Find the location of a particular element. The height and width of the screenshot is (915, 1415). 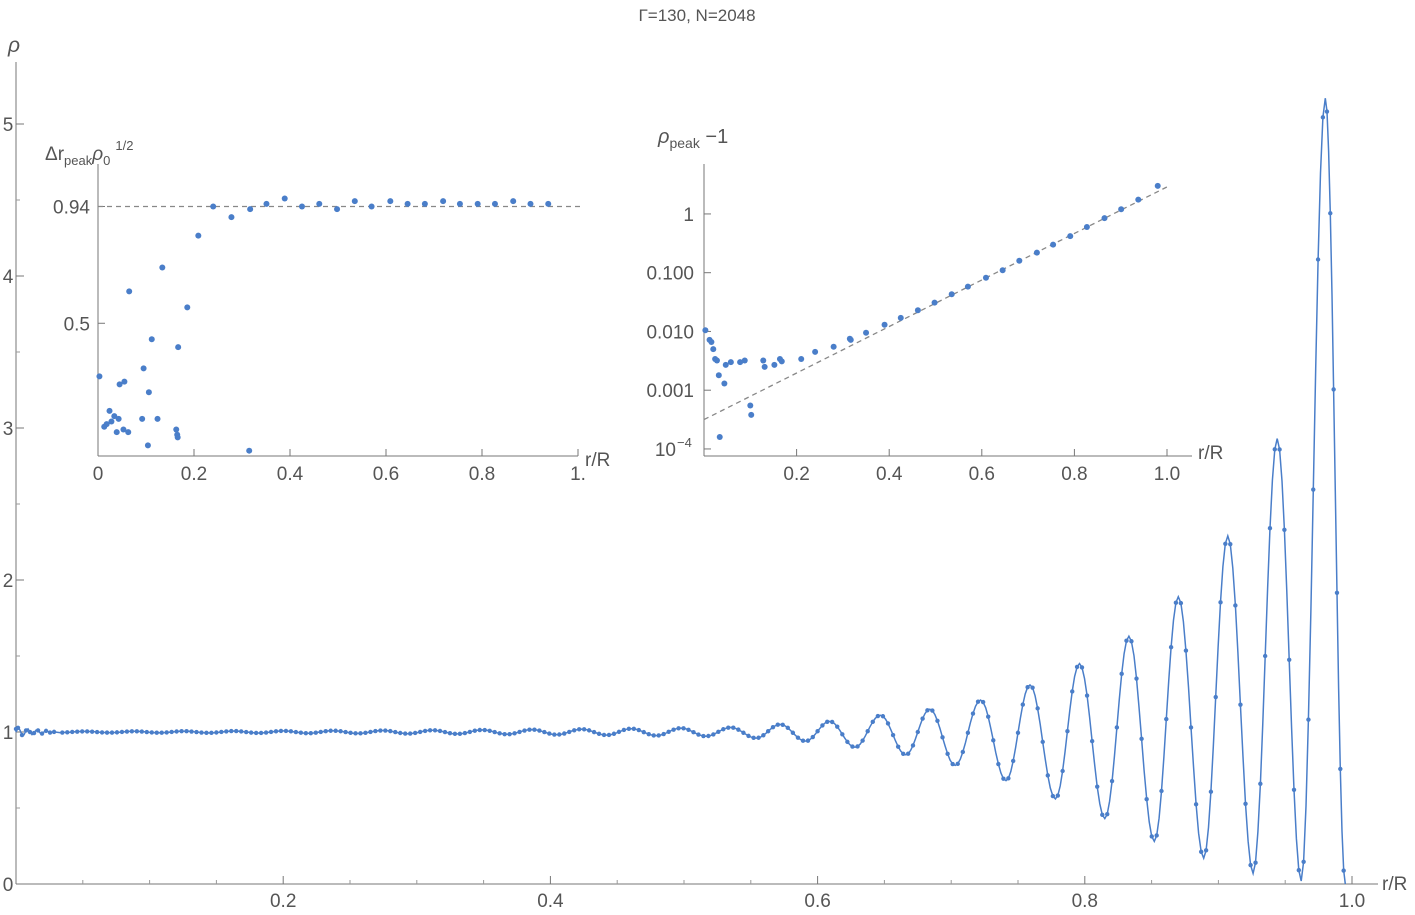

inset-left-y-label-sub2: 0 is located at coordinates (106, 160).